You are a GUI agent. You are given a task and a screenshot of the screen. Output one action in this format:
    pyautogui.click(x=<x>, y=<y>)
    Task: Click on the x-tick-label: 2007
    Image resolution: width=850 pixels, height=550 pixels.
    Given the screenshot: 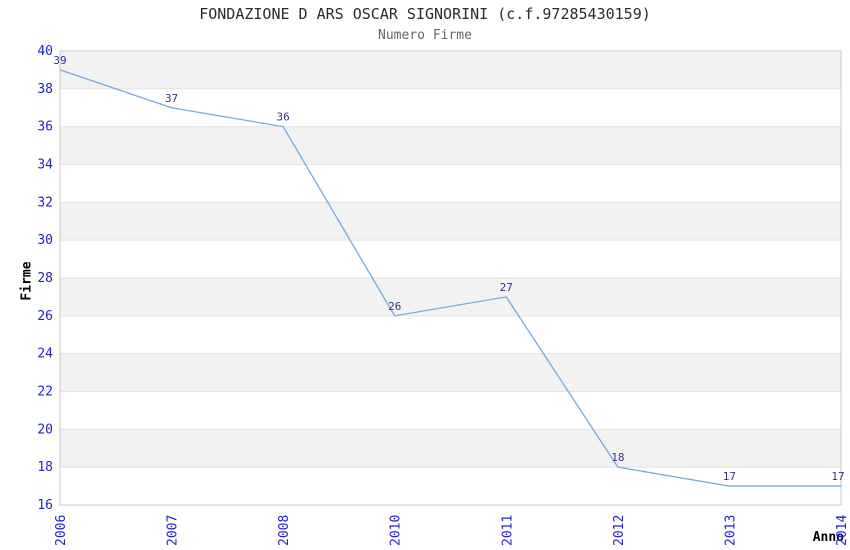 What is the action you would take?
    pyautogui.click(x=173, y=530)
    